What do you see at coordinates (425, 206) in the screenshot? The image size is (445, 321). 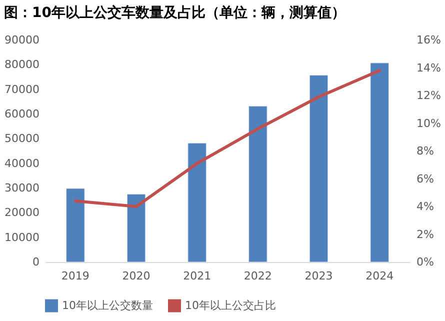 I see `y2-tick-label: 4%` at bounding box center [425, 206].